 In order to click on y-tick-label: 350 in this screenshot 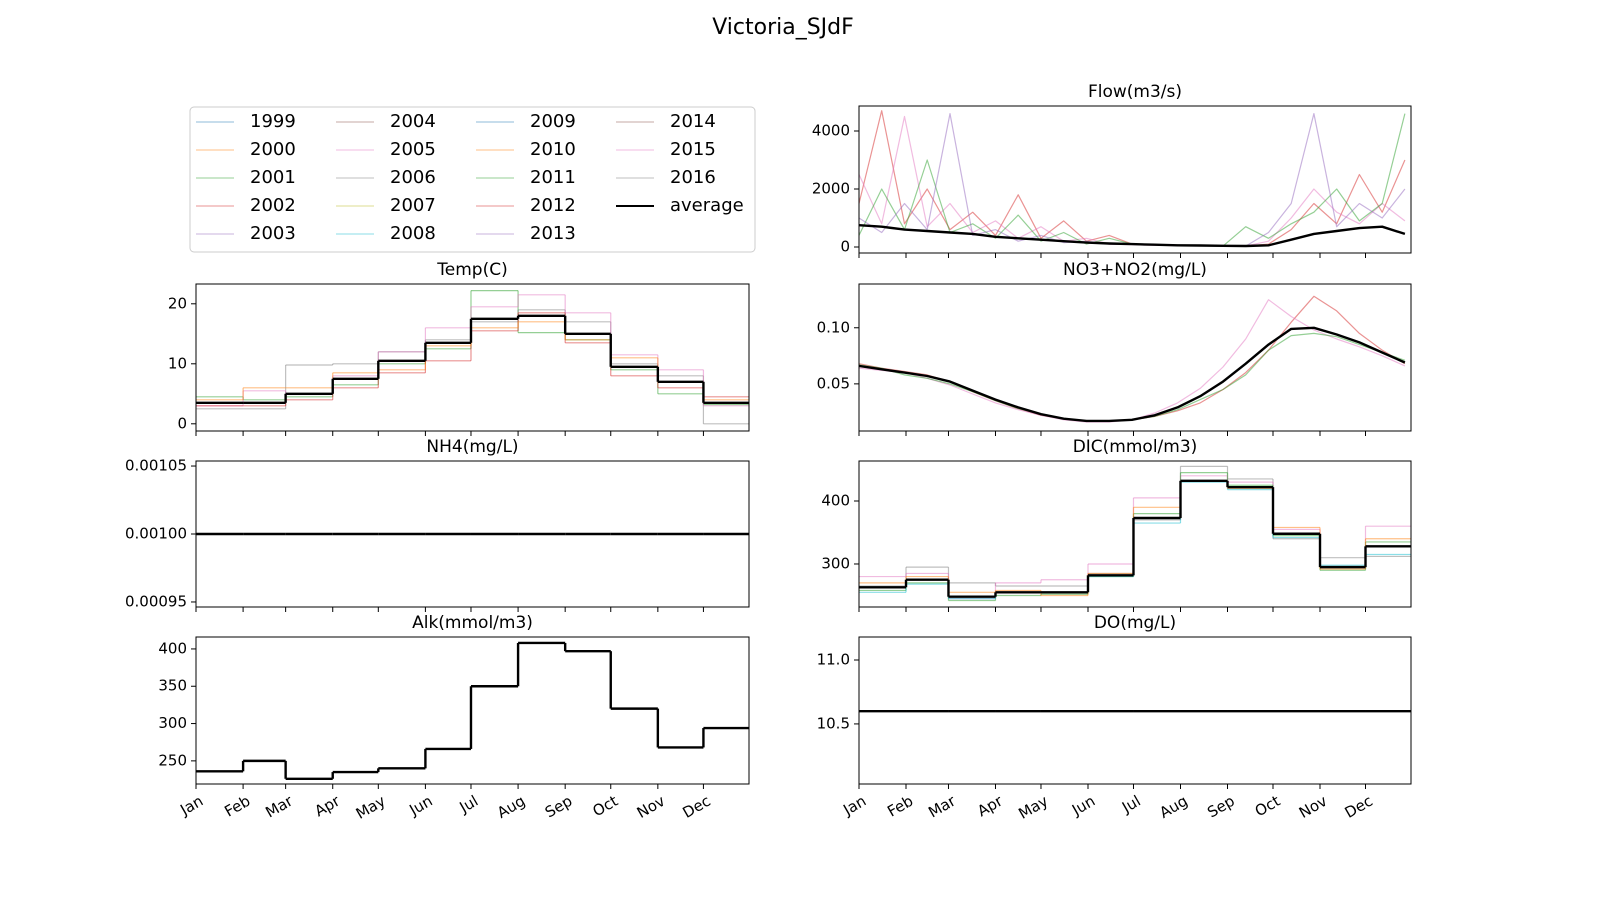, I will do `click(172, 686)`.